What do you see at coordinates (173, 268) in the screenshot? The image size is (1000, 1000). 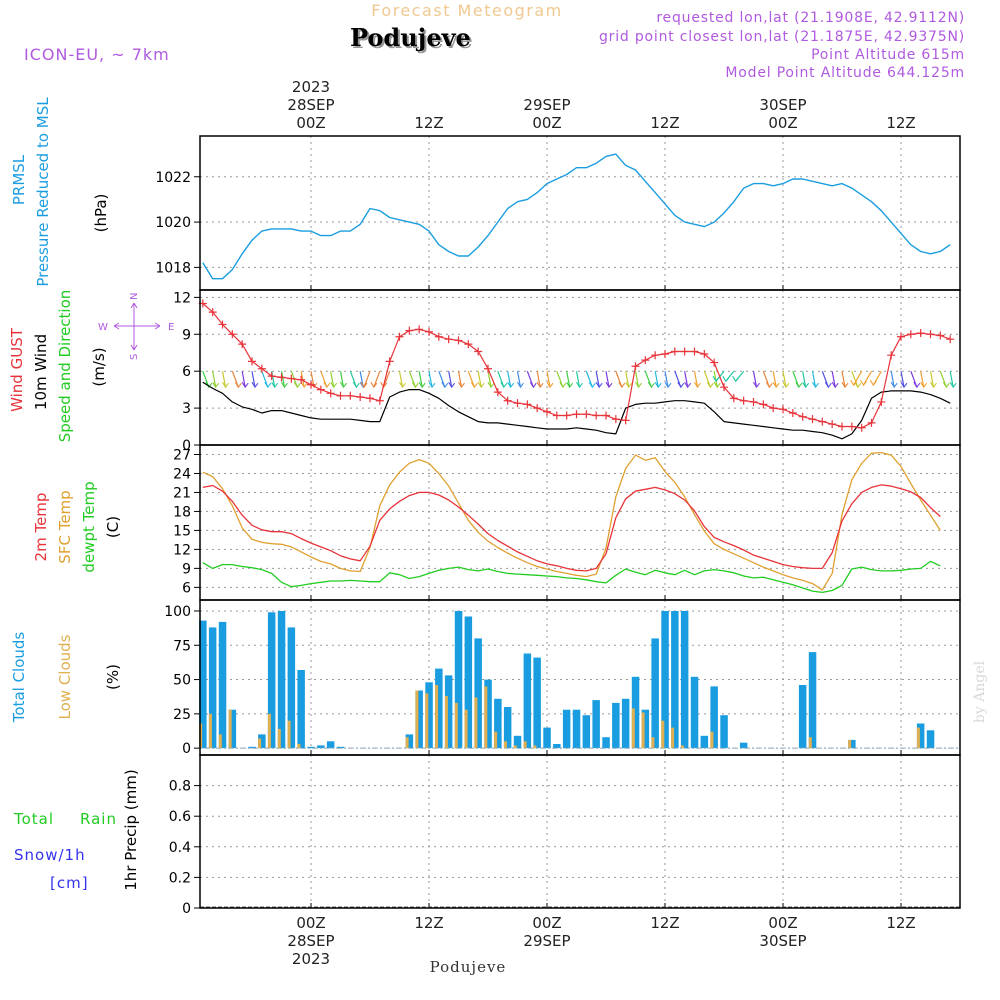 I see `pressure-ytick-label-0: 1018` at bounding box center [173, 268].